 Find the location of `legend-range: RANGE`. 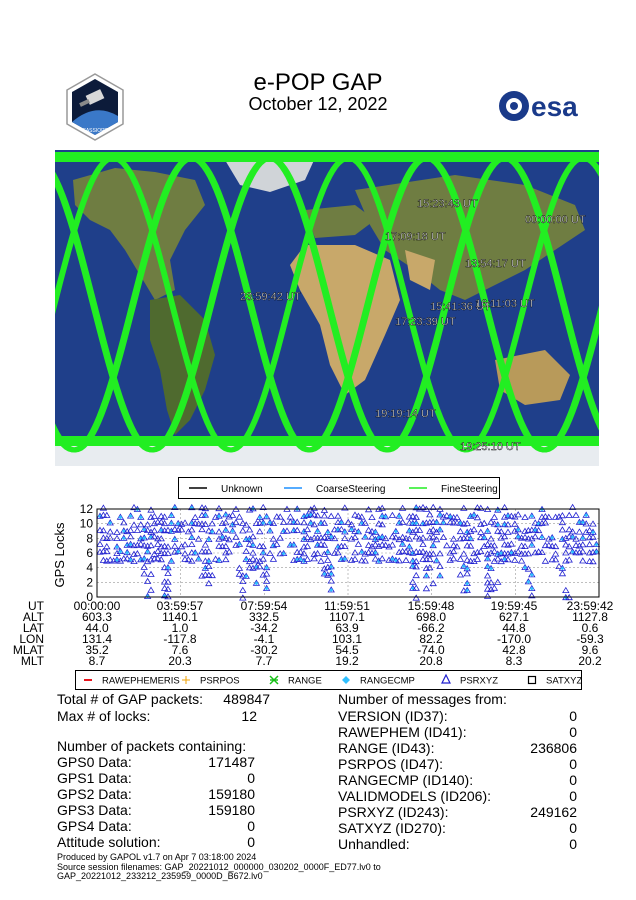

legend-range: RANGE is located at coordinates (295, 681).